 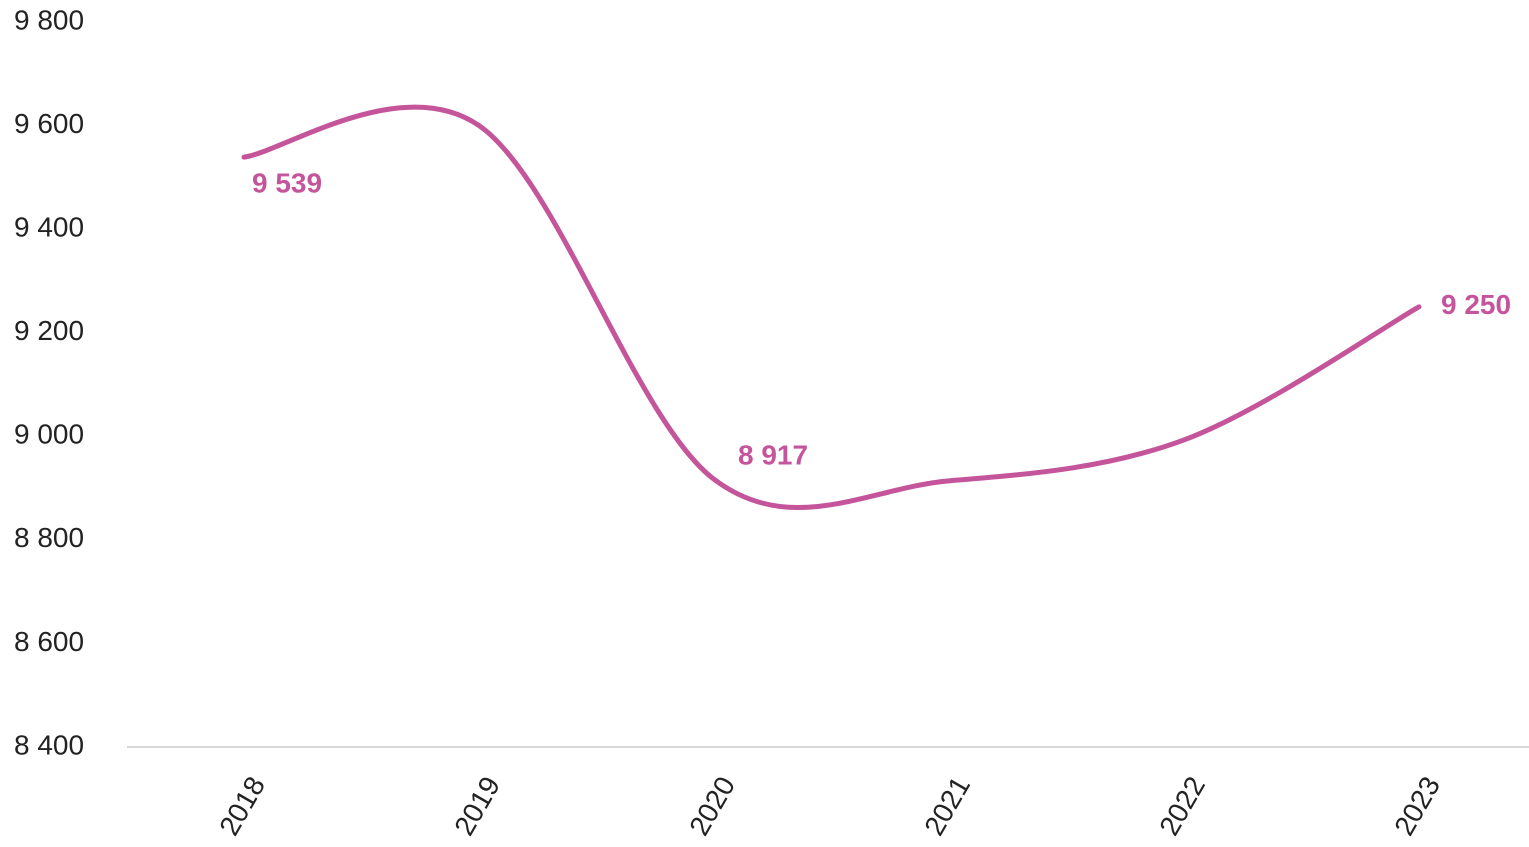 I want to click on x-tick-label: 2018, so click(x=242, y=805).